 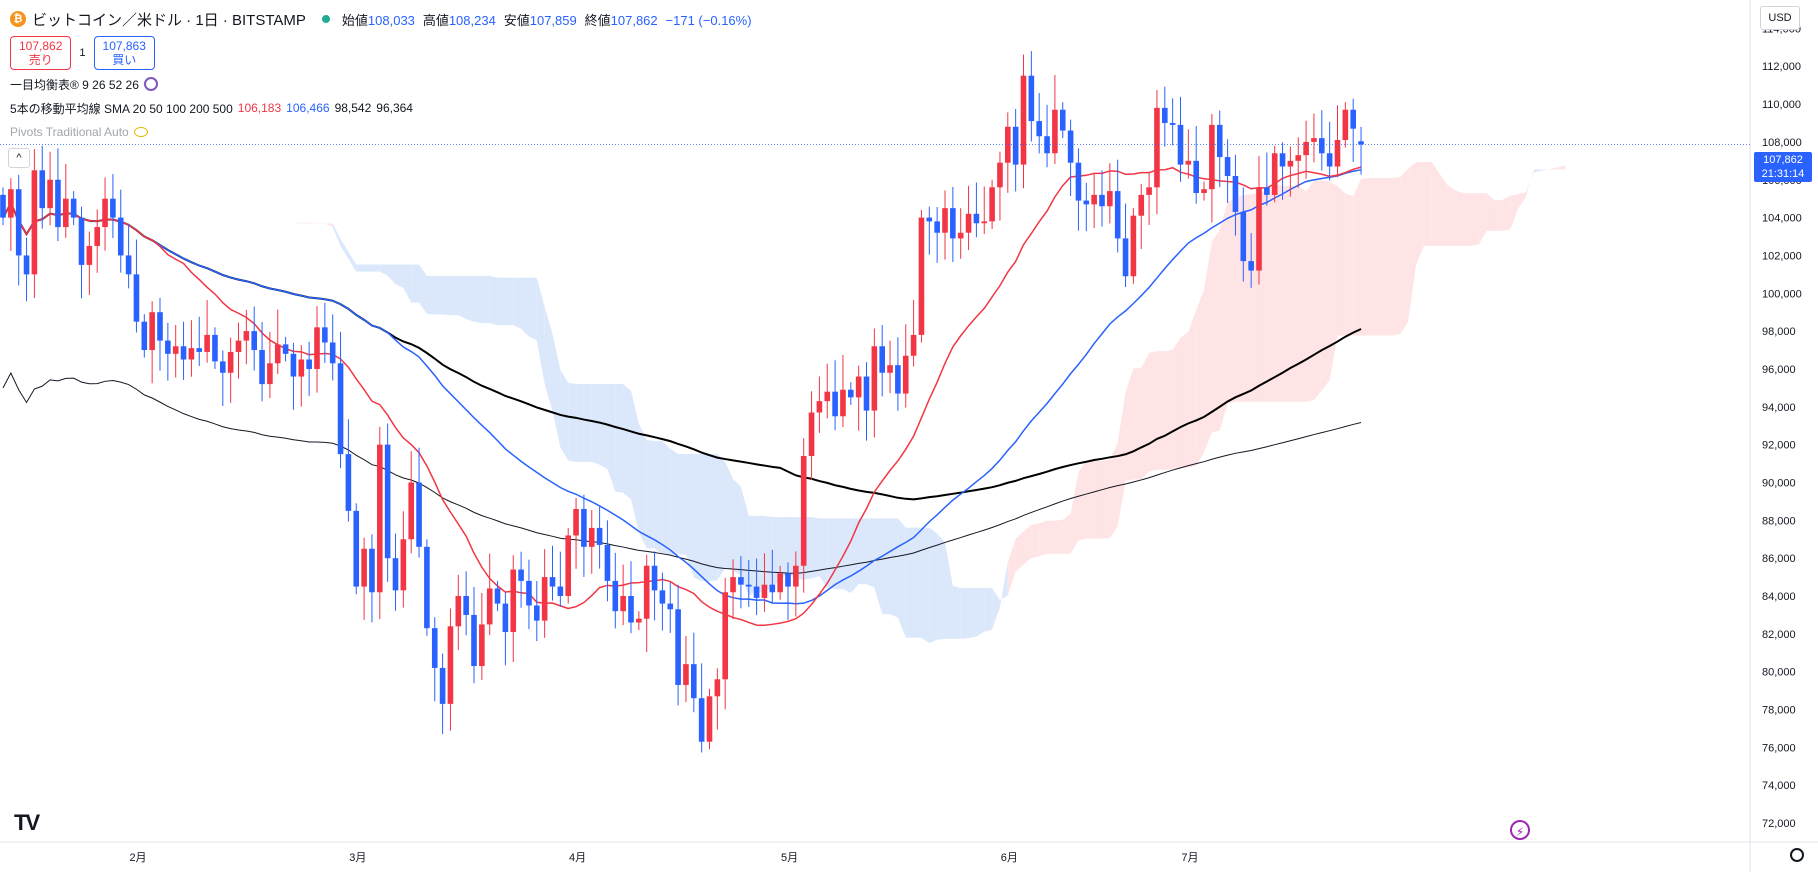 What do you see at coordinates (1780, 18) in the screenshot?
I see `currency-selector: USD` at bounding box center [1780, 18].